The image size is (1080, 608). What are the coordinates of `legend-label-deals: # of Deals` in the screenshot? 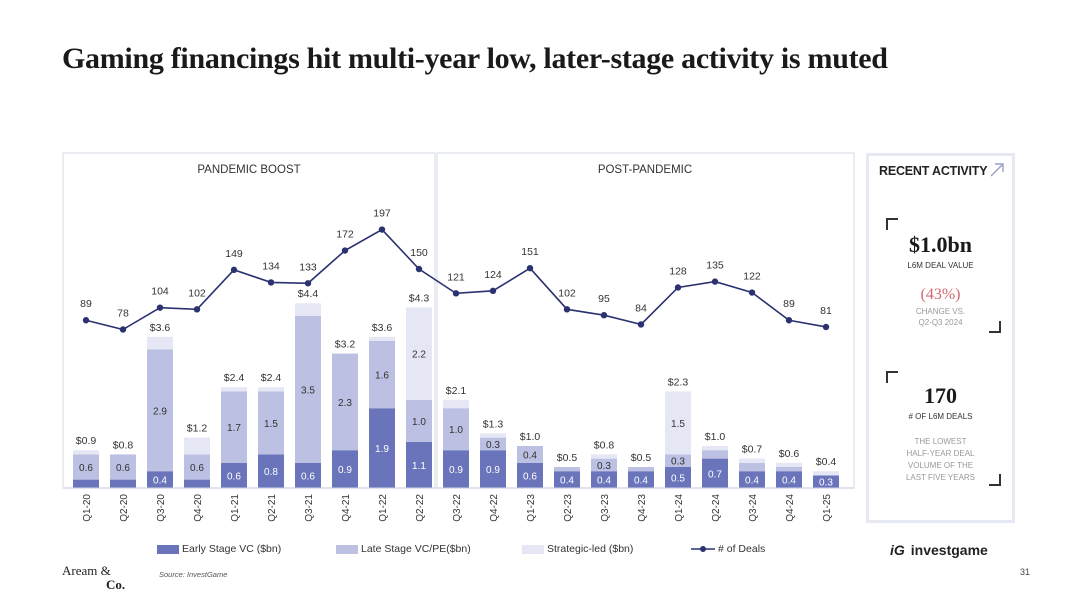 It's located at (742, 549).